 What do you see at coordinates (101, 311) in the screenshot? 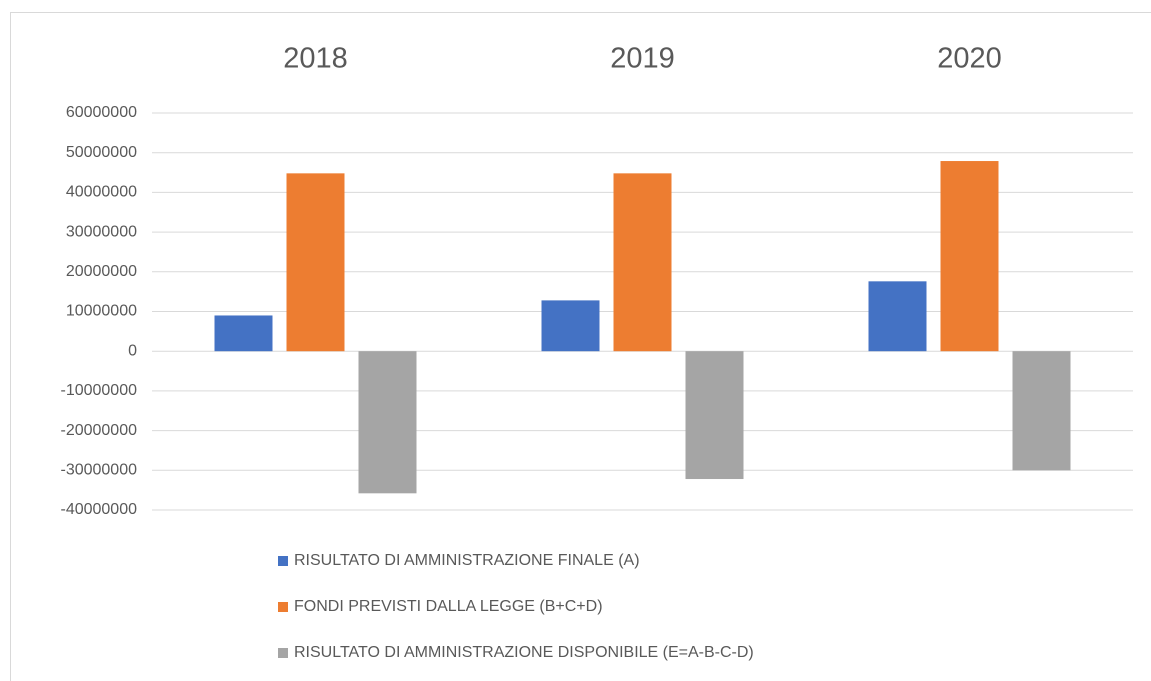
I see `y-tick-label: 10000000` at bounding box center [101, 311].